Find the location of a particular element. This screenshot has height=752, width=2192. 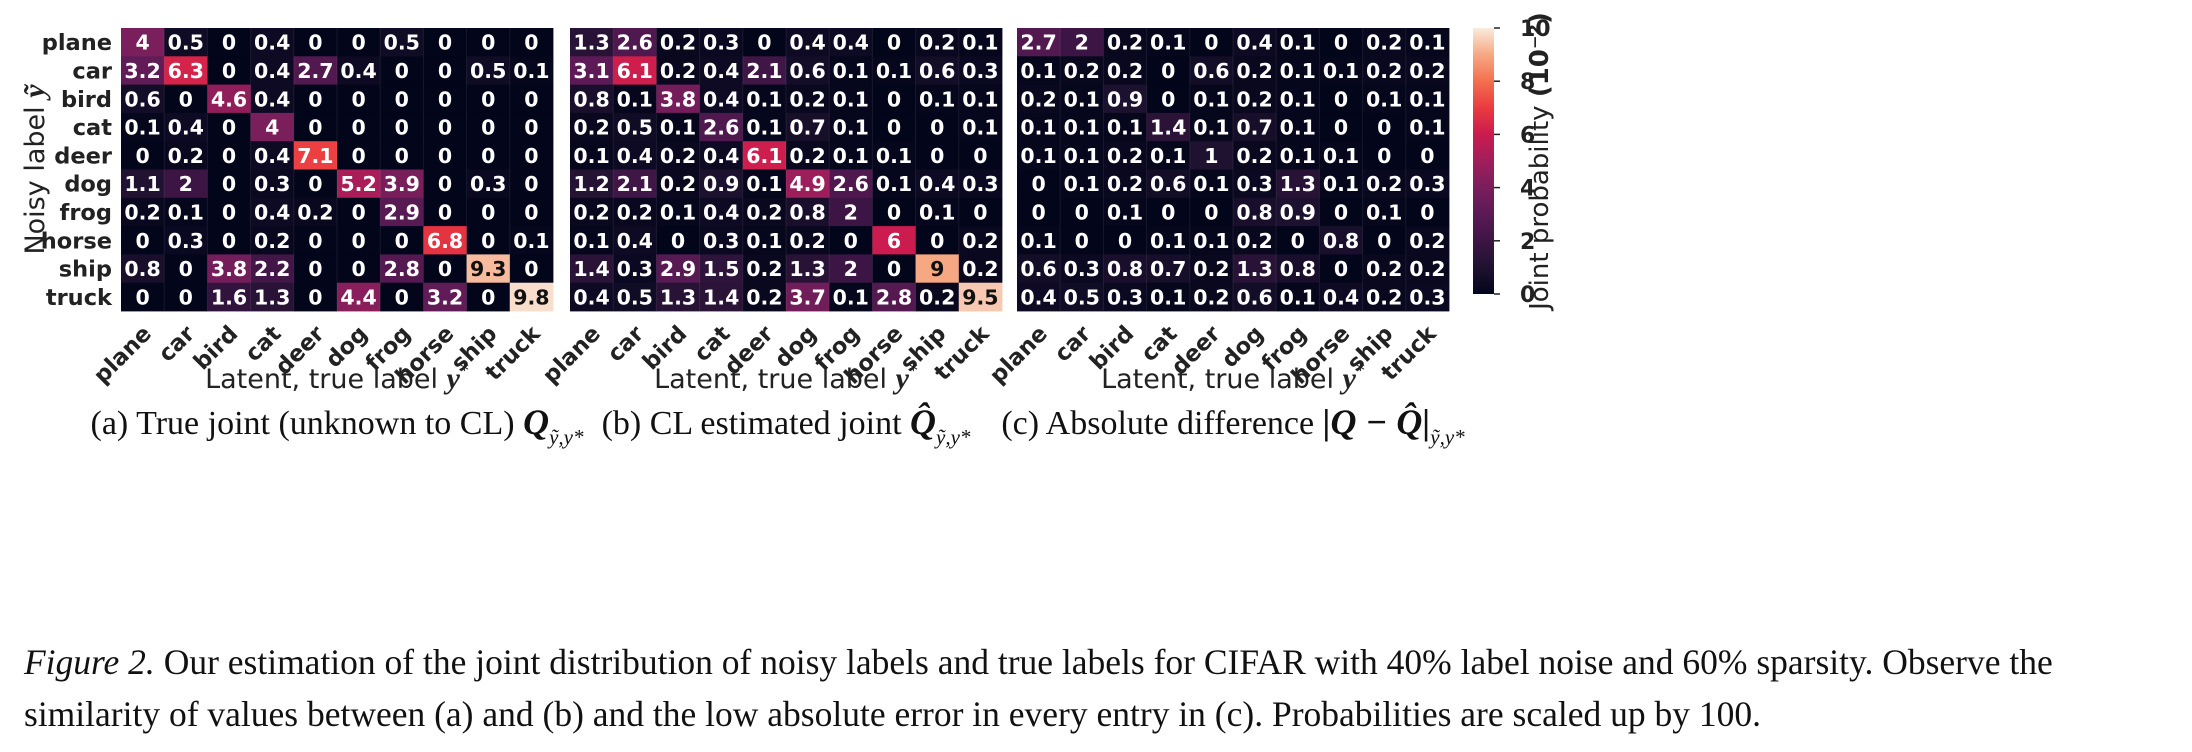

cell-value-label: 1.3 is located at coordinates (591, 43).